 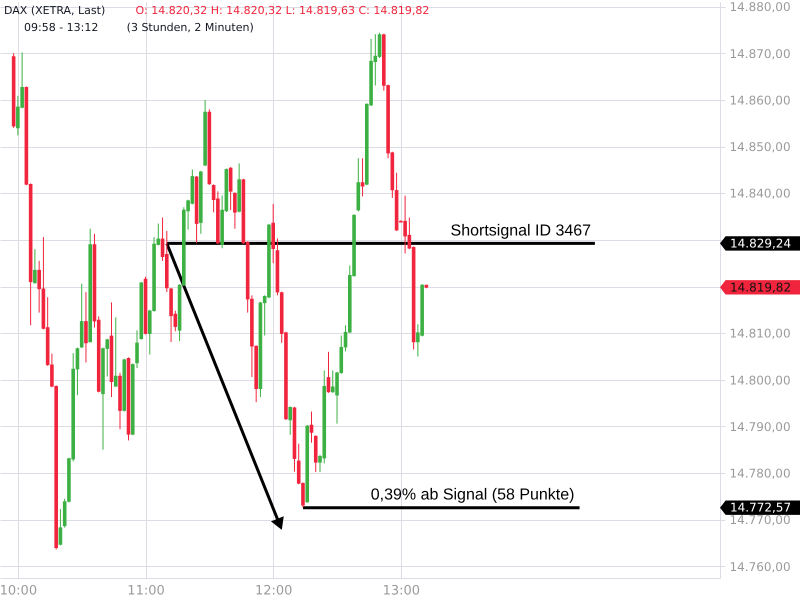 What do you see at coordinates (760, 380) in the screenshot?
I see `y-tick-label: 14.800,00` at bounding box center [760, 380].